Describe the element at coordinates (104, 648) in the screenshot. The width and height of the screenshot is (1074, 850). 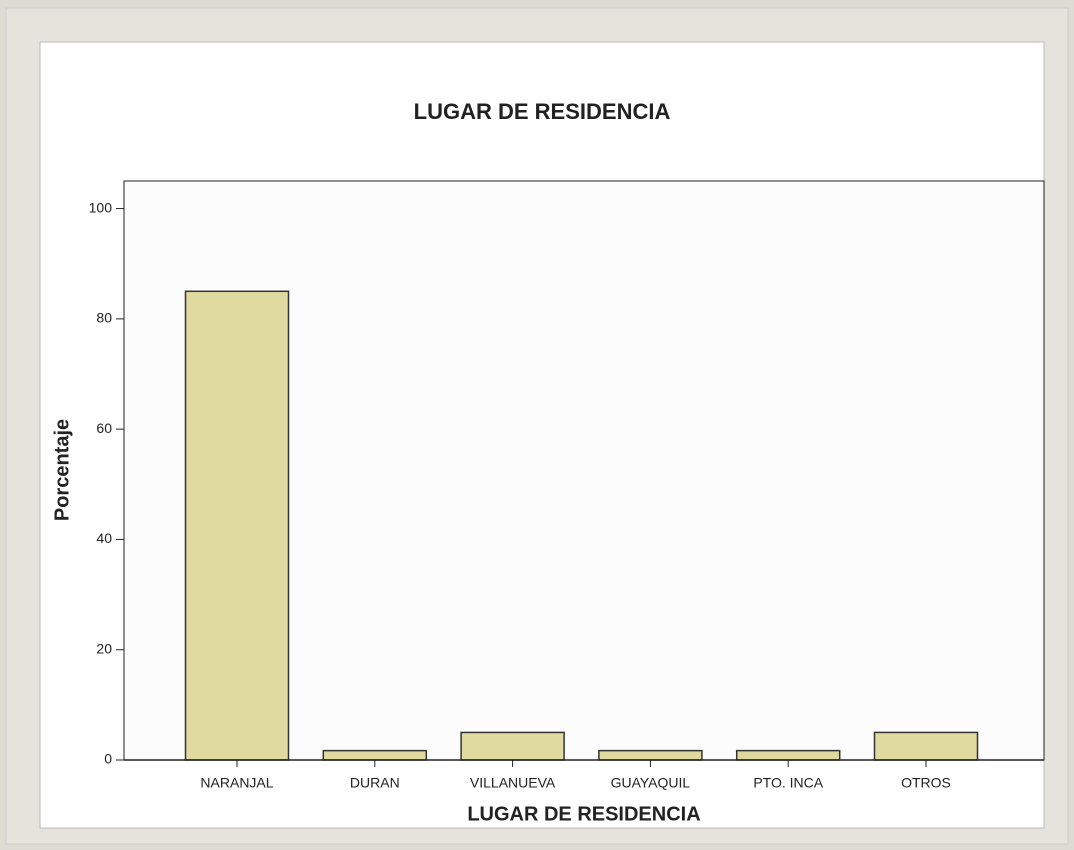
I see `y-tick-label: 20` at that location.